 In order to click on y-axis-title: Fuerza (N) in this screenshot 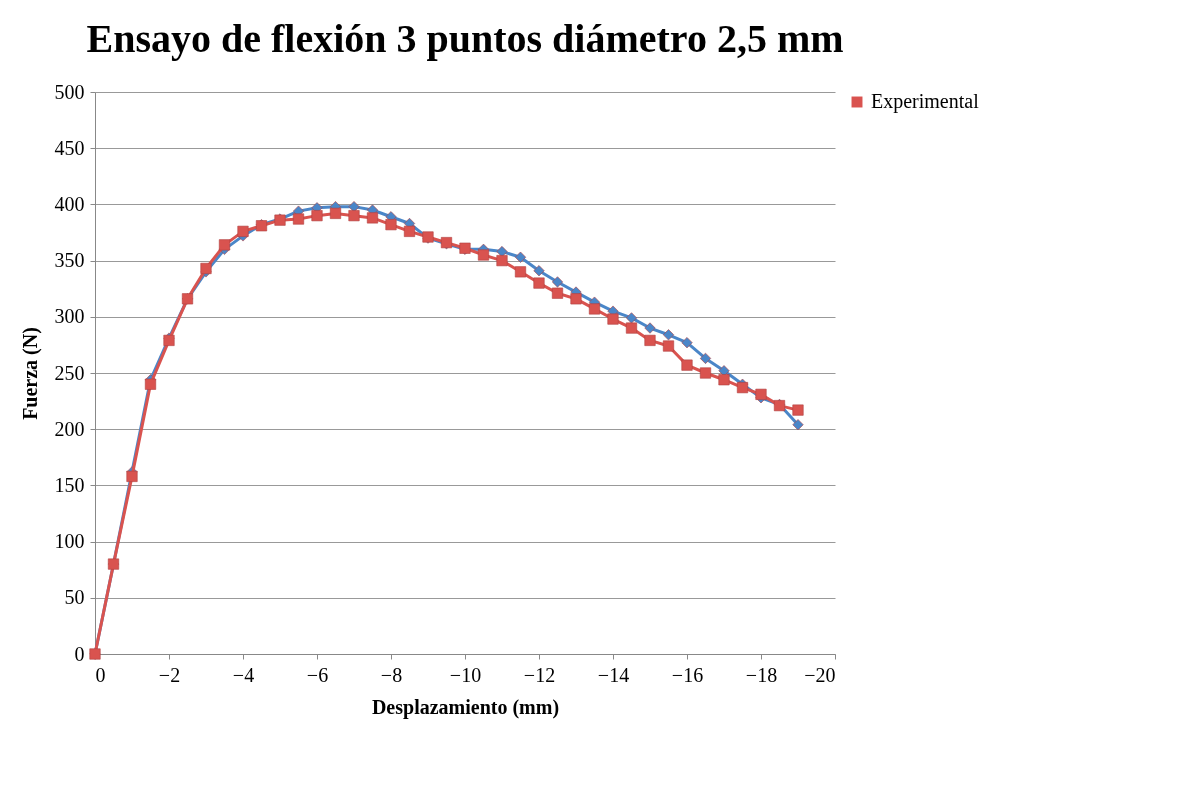, I will do `click(30, 373)`.